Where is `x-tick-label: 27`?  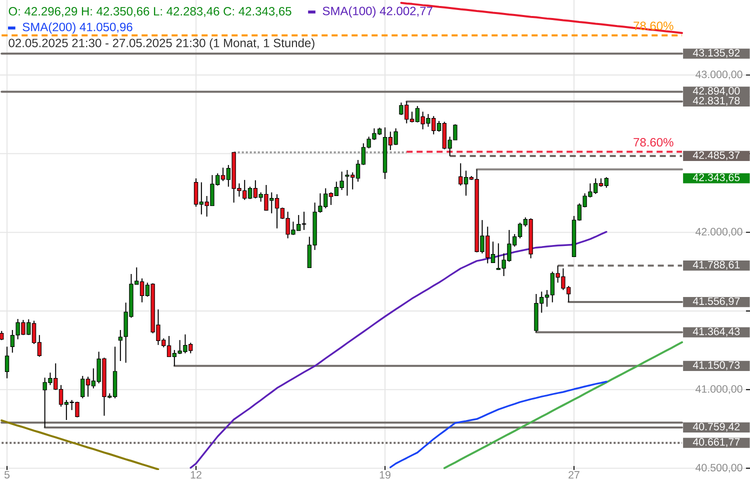 x-tick-label: 27 is located at coordinates (574, 475).